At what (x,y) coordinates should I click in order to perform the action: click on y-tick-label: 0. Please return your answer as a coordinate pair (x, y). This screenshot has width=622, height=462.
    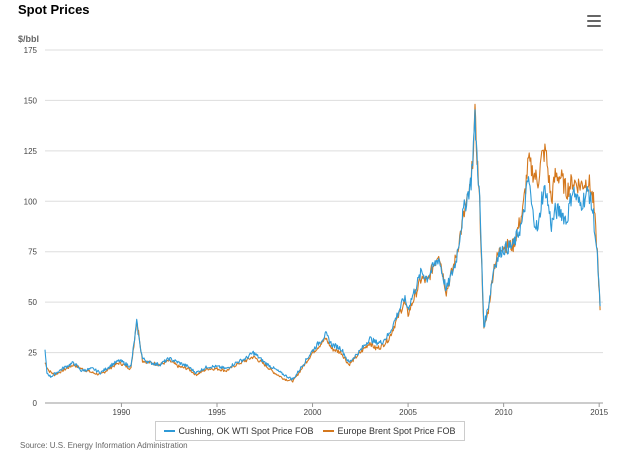
    Looking at the image, I should click on (35, 403).